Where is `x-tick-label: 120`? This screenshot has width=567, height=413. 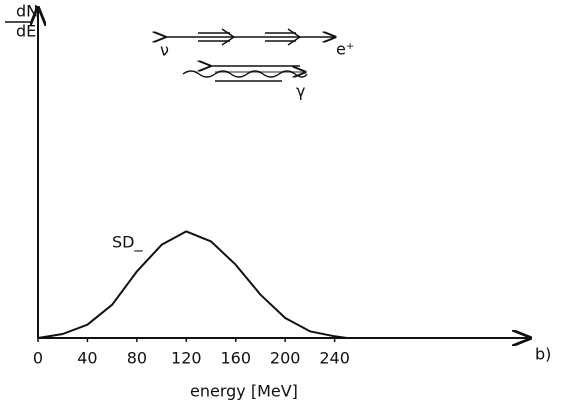
x-tick-label: 120 is located at coordinates (186, 358).